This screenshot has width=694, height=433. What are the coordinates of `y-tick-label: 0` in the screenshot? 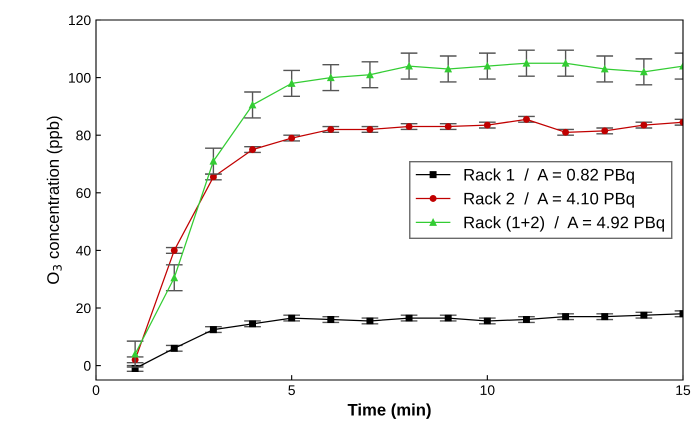 It's located at (87, 365).